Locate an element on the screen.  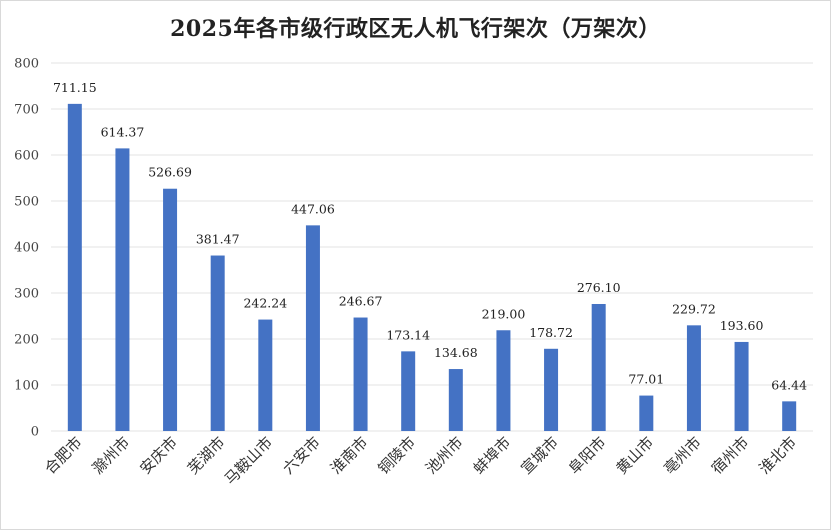
x-category-label: 池州市 is located at coordinates (444, 455).